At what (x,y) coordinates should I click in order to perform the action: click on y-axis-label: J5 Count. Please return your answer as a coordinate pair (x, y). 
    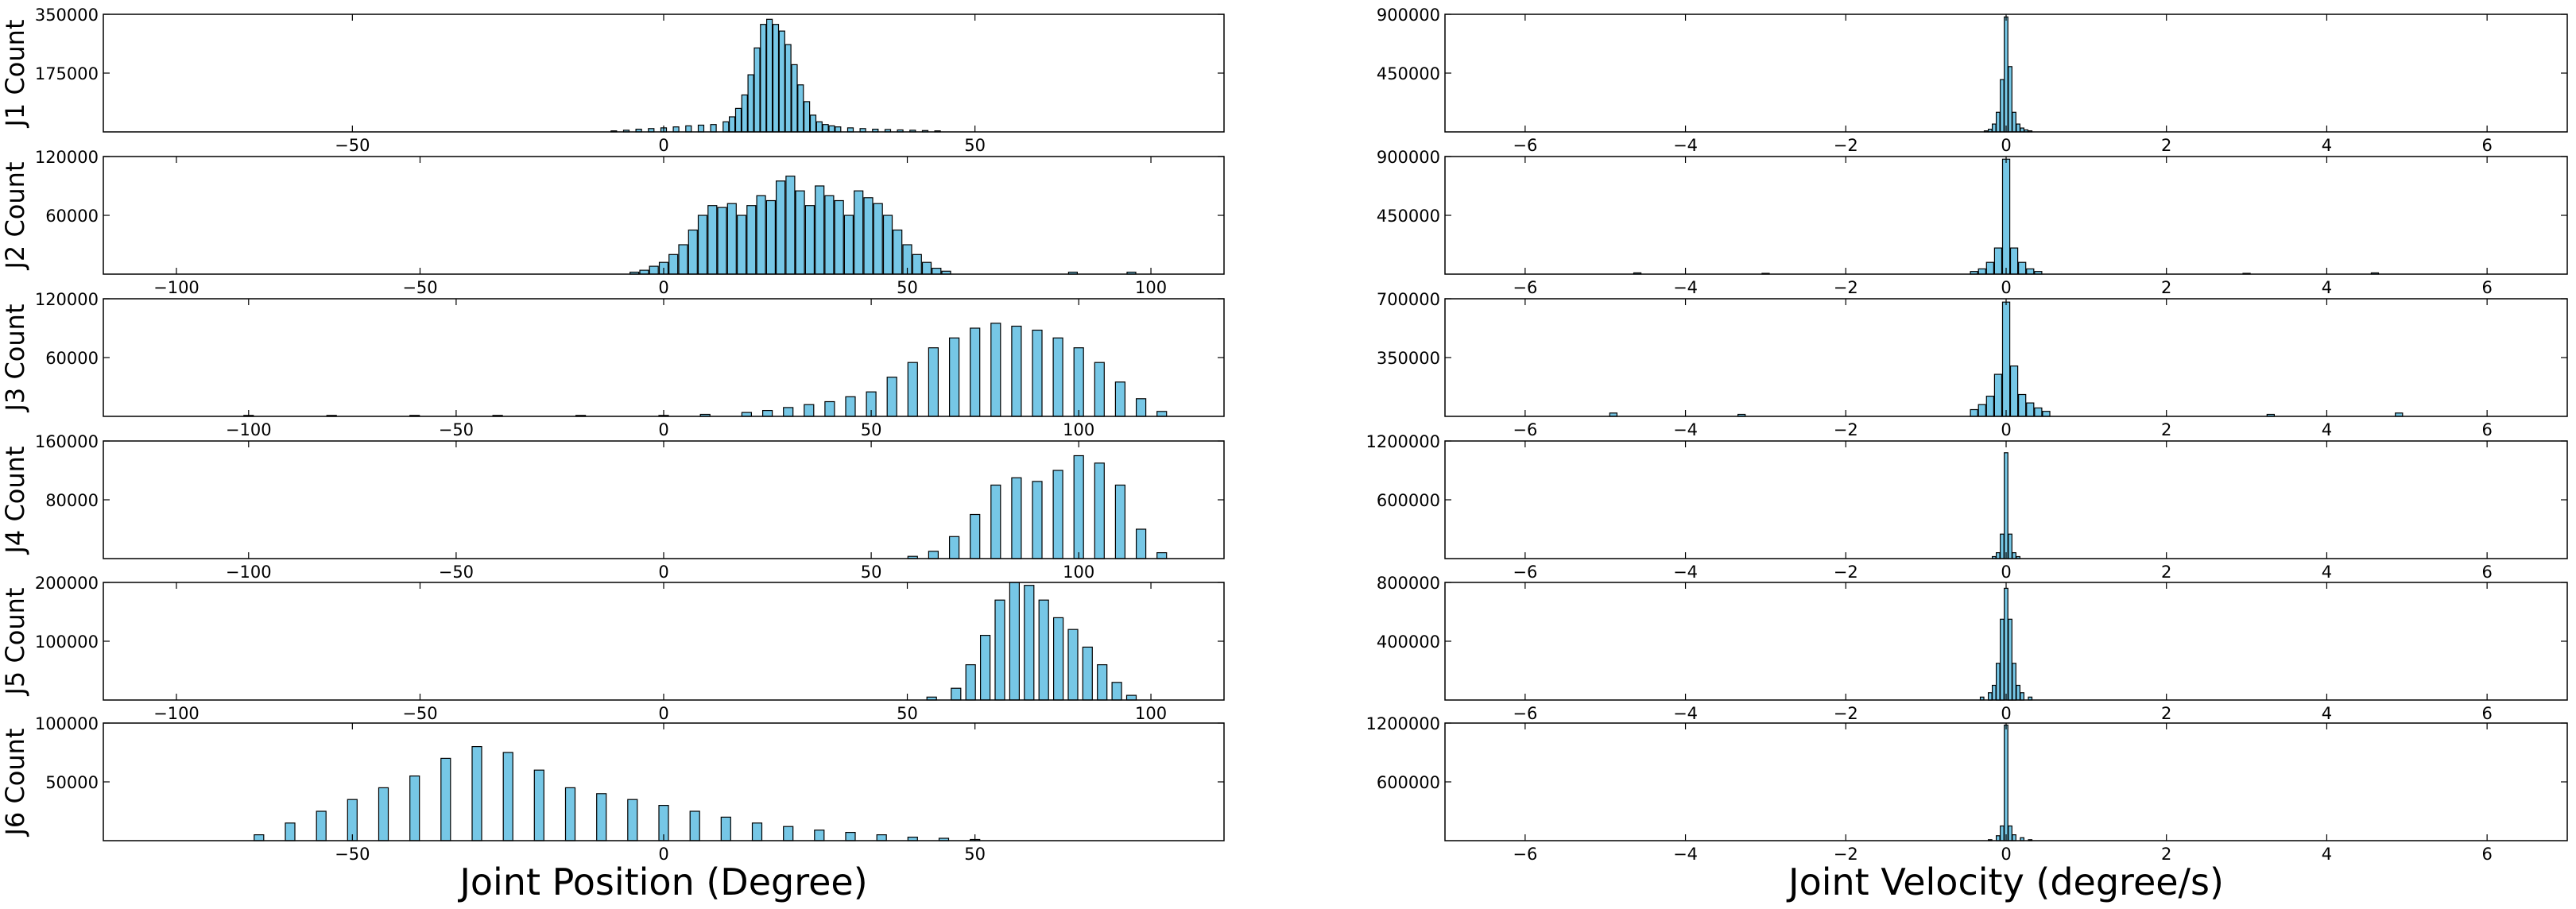
    Looking at the image, I should click on (15, 642).